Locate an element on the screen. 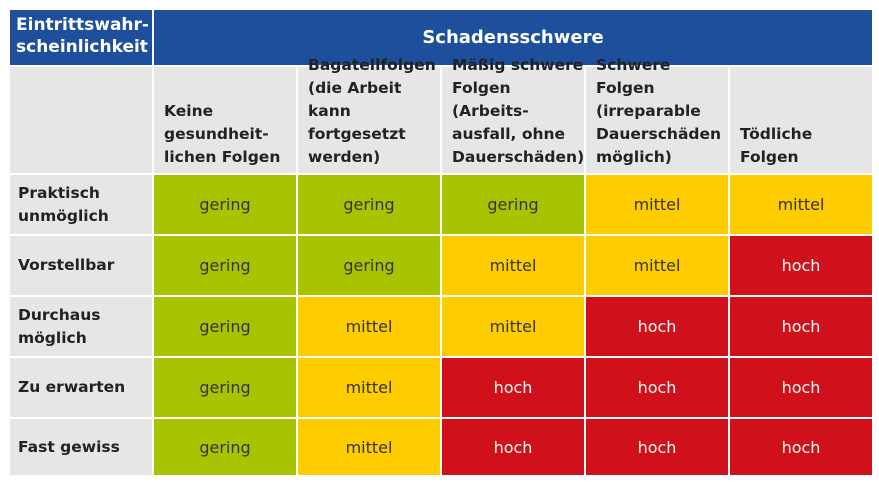 The image size is (879, 482). severity-header: Schadensschwere is located at coordinates (513, 37).